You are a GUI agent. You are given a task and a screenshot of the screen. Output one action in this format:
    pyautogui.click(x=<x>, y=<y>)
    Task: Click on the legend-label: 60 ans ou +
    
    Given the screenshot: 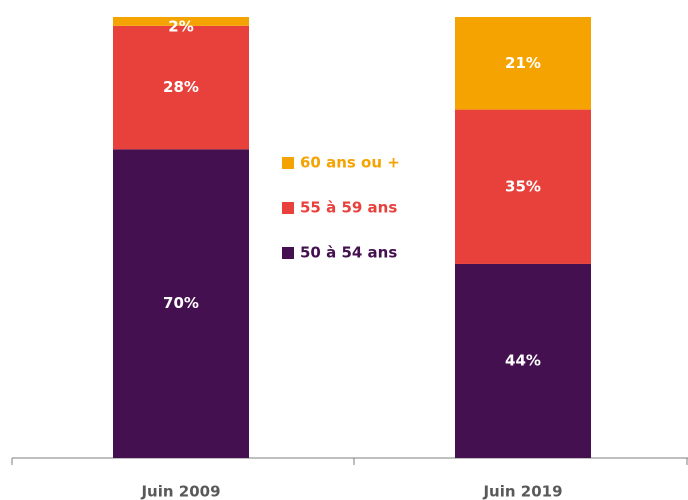 What is the action you would take?
    pyautogui.click(x=350, y=163)
    